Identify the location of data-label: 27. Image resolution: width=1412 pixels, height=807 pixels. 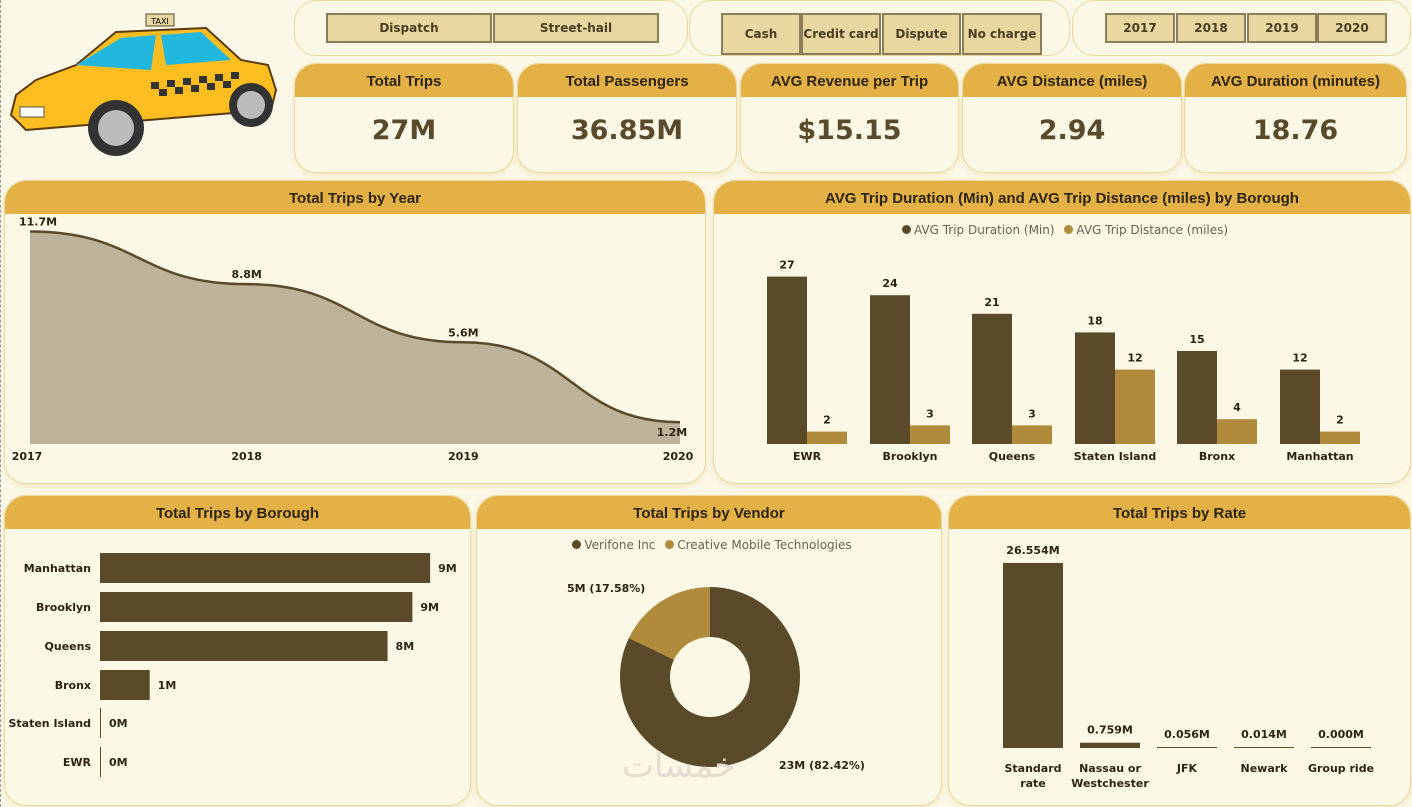
(786, 265).